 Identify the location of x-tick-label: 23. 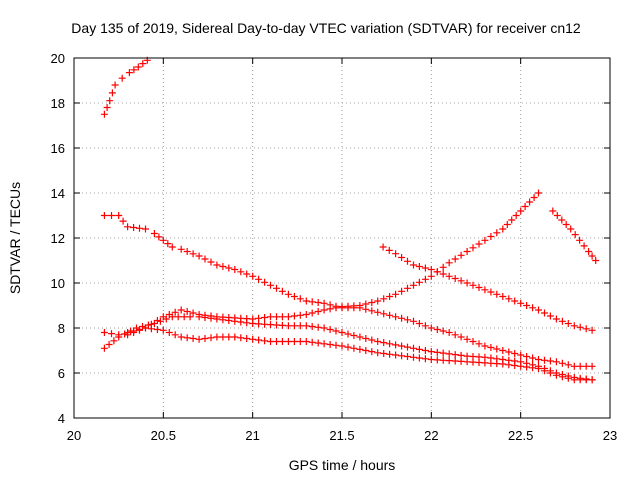
(610, 435).